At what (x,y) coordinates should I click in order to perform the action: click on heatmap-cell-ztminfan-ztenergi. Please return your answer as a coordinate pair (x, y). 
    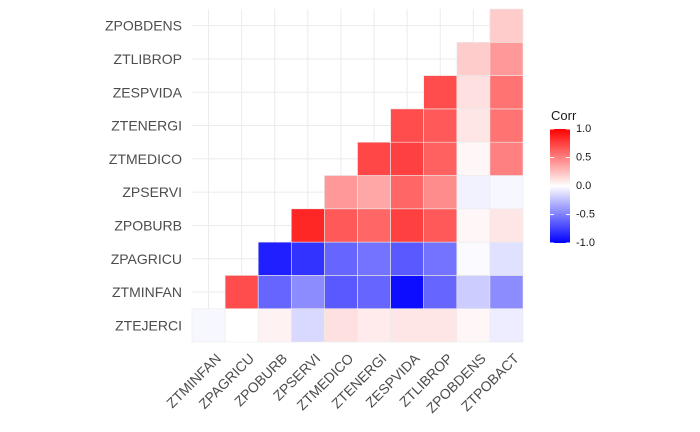
    Looking at the image, I should click on (374, 292).